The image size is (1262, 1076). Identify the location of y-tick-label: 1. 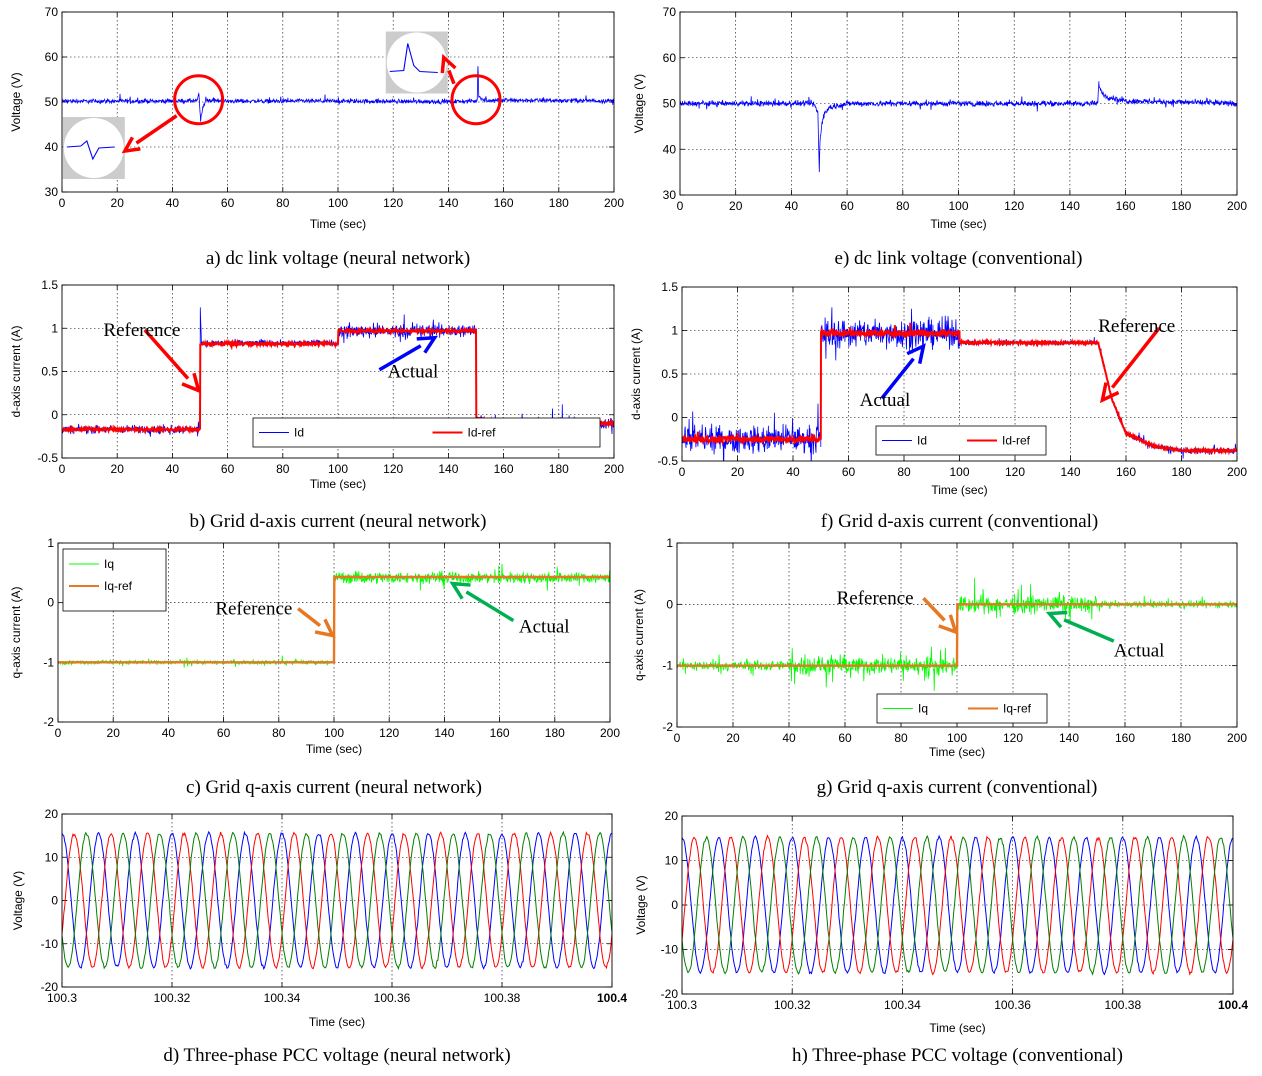
(674, 331).